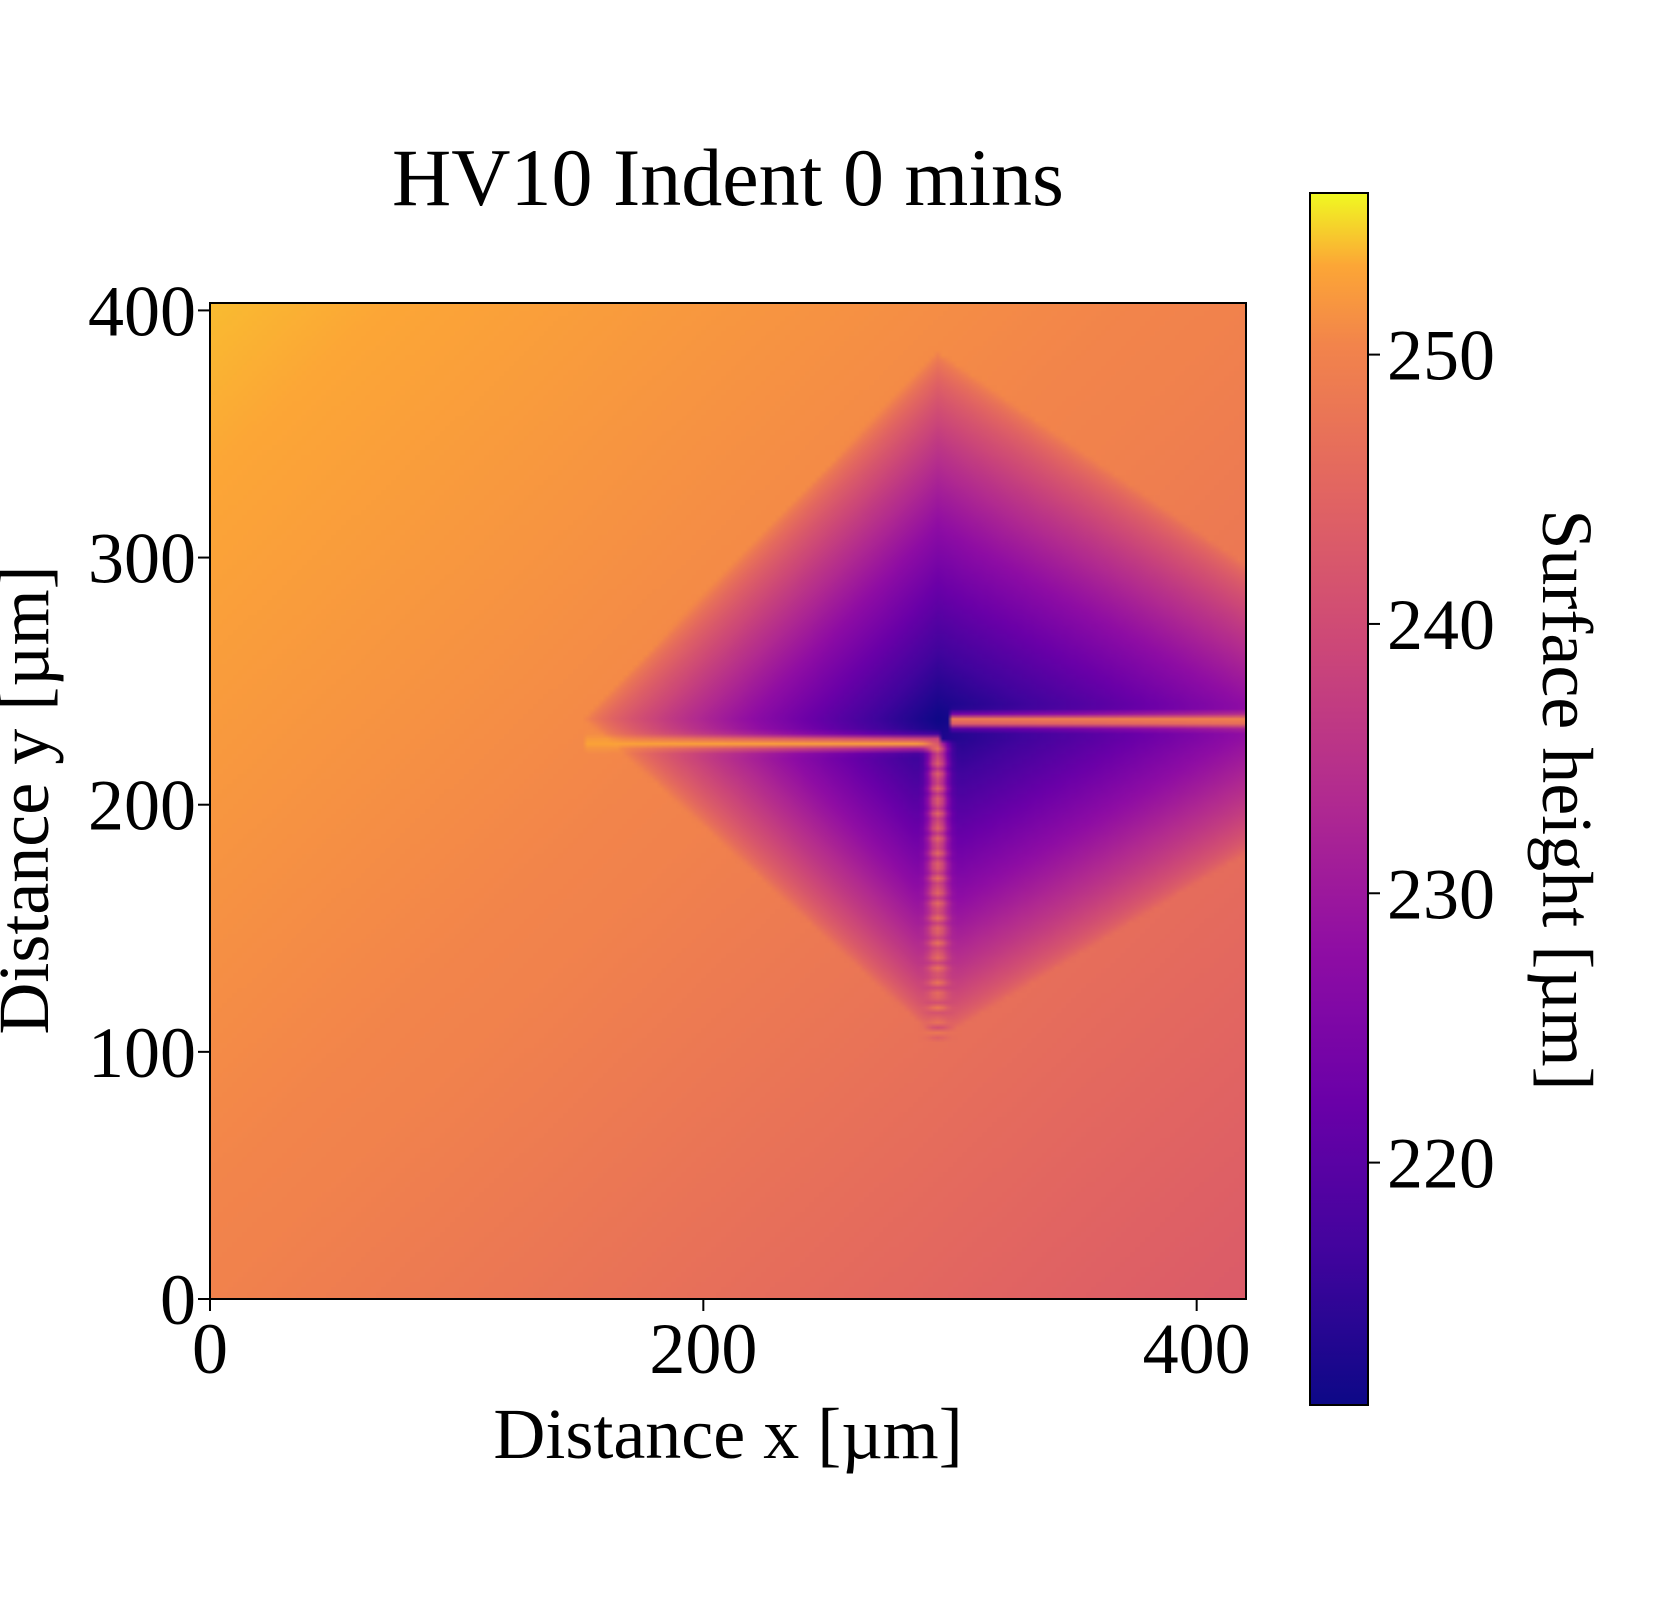 Image resolution: width=1663 pixels, height=1600 pixels. What do you see at coordinates (178, 1300) in the screenshot?
I see `y-tick-label: 0` at bounding box center [178, 1300].